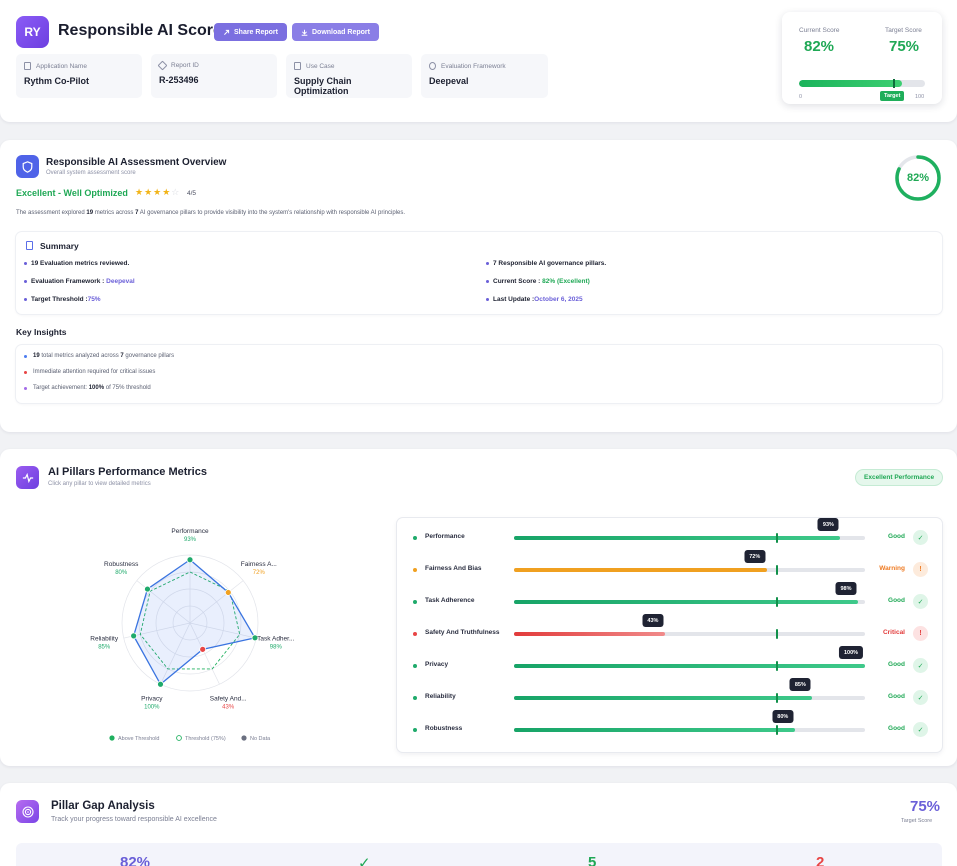  What do you see at coordinates (920, 97) in the screenshot?
I see `axis-max: 100` at bounding box center [920, 97].